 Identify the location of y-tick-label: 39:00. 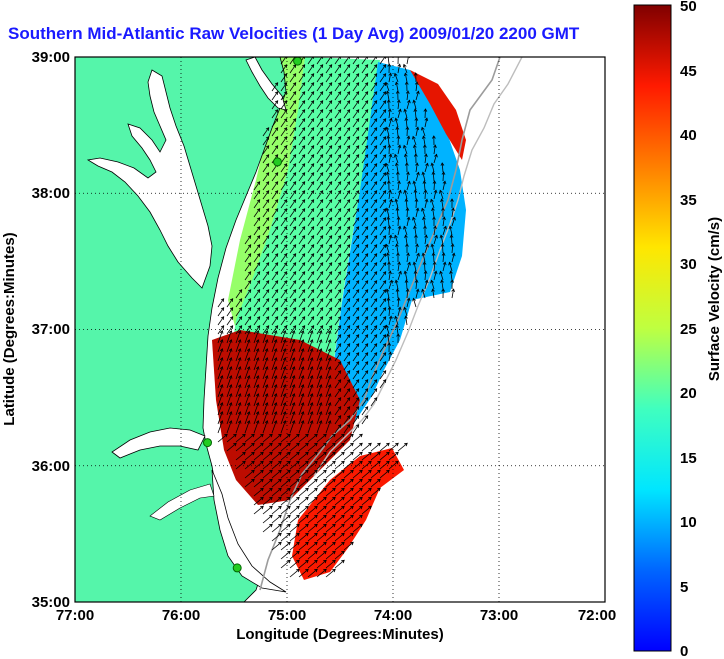
(51, 57).